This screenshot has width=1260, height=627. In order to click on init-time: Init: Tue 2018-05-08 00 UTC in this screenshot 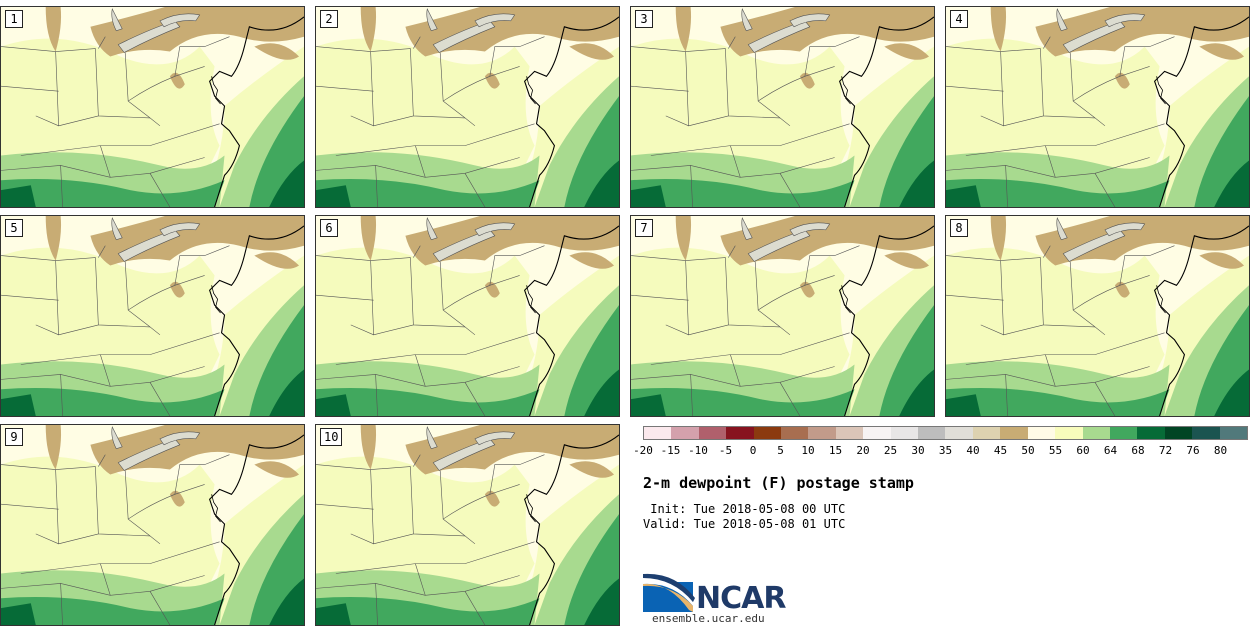, I will do `click(744, 509)`.